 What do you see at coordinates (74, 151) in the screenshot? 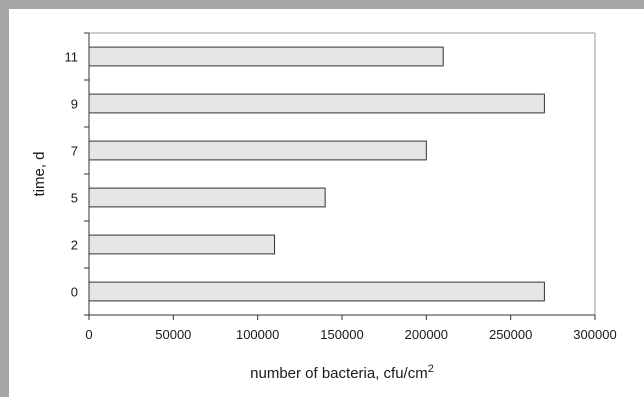
I see `y-tick-label: 7` at bounding box center [74, 151].